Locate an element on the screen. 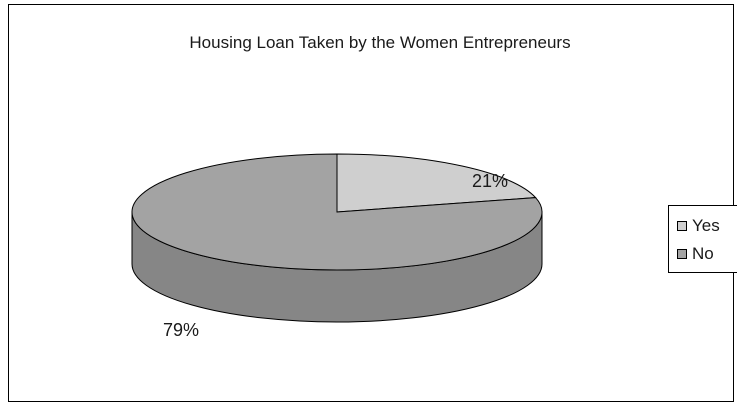 Image resolution: width=737 pixels, height=405 pixels. legend-swatch-no is located at coordinates (682, 254).